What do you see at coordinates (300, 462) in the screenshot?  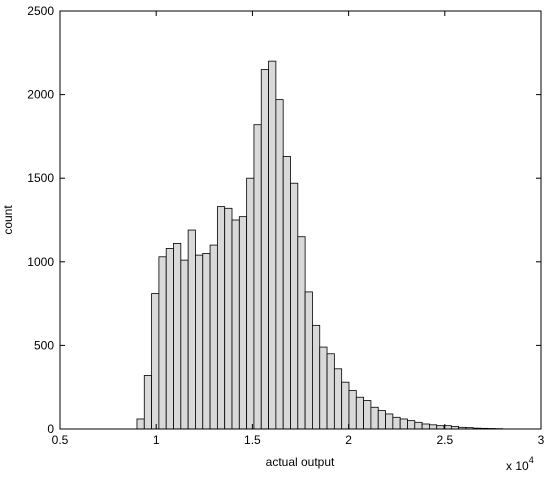 I see `x-axis-label: actual output` at bounding box center [300, 462].